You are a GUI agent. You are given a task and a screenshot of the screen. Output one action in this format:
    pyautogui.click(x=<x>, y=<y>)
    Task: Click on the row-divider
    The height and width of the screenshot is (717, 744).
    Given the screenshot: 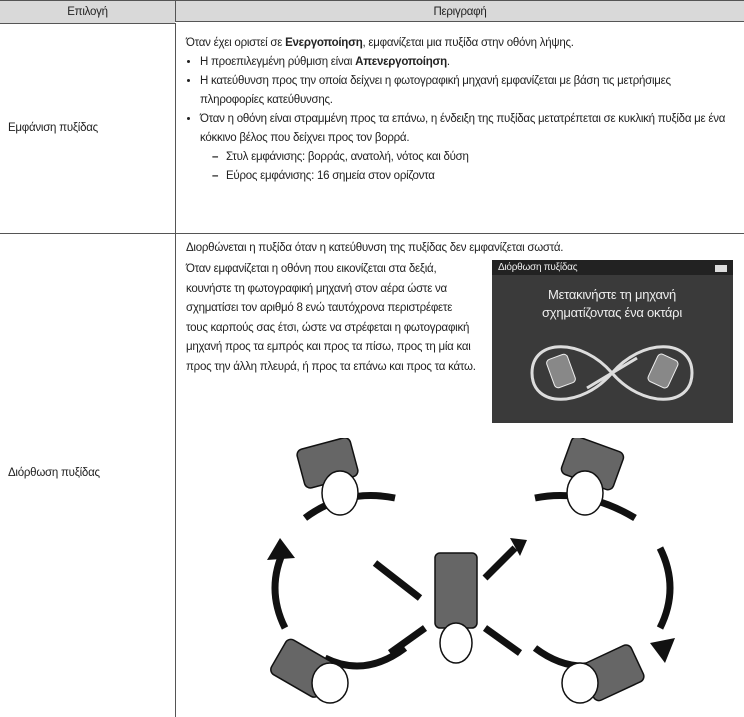 What is the action you would take?
    pyautogui.click(x=372, y=233)
    